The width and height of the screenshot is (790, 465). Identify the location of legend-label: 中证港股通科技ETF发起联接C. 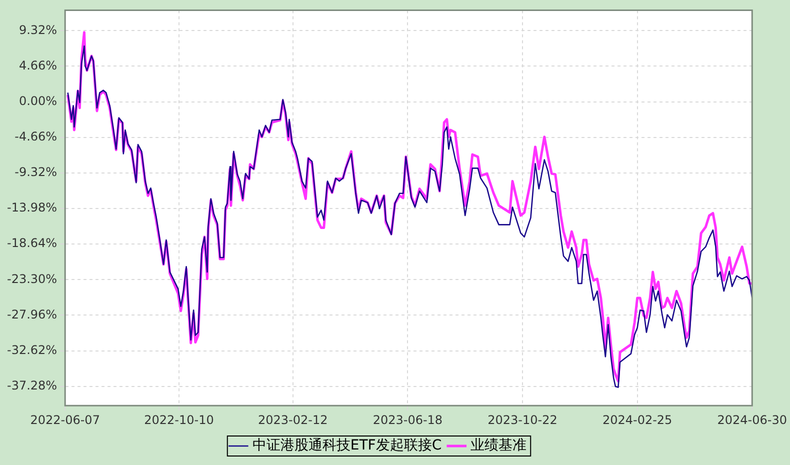
(347, 446).